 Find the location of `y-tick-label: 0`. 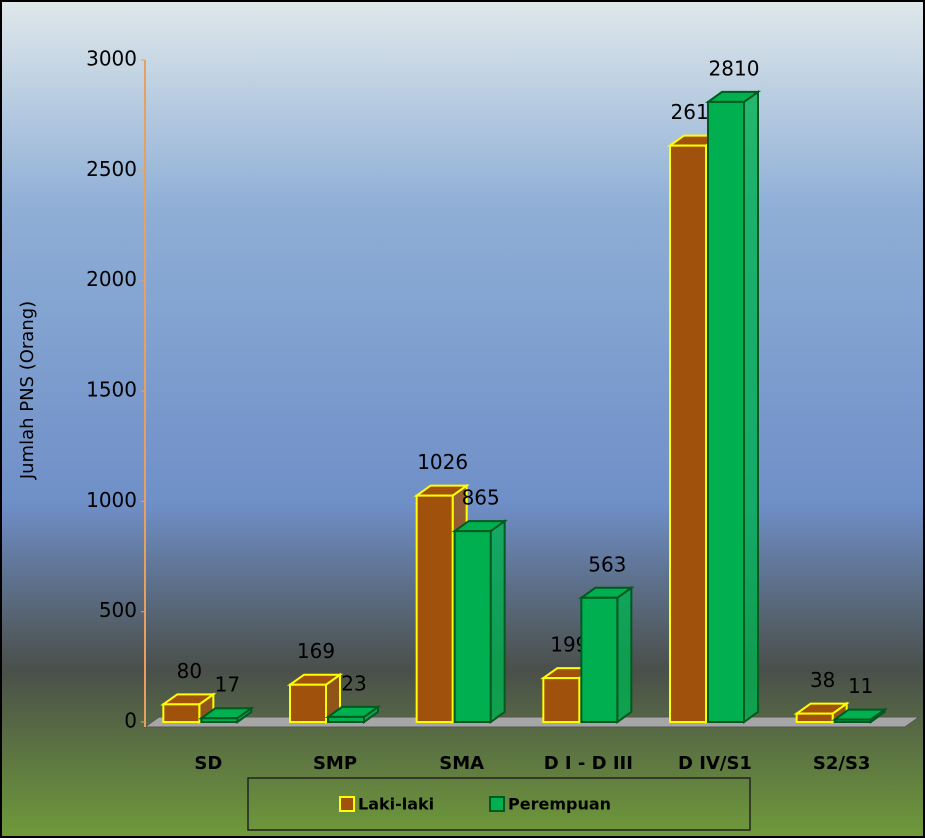

y-tick-label: 0 is located at coordinates (130, 721).